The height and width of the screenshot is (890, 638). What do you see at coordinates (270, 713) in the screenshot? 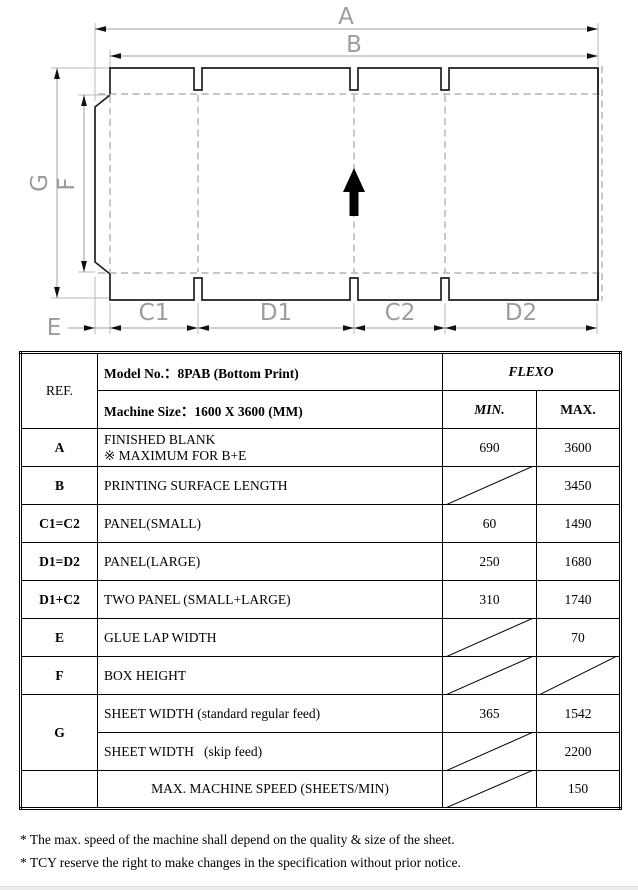
I see `desc-cell: SHEET WIDTH (standard regular feed)` at bounding box center [270, 713].